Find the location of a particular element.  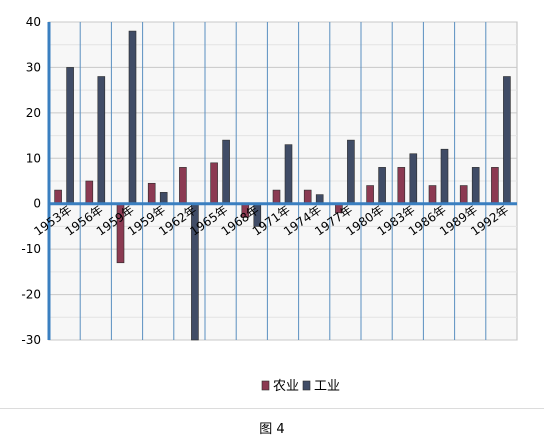

y-tick-label: -10 is located at coordinates (31, 249).